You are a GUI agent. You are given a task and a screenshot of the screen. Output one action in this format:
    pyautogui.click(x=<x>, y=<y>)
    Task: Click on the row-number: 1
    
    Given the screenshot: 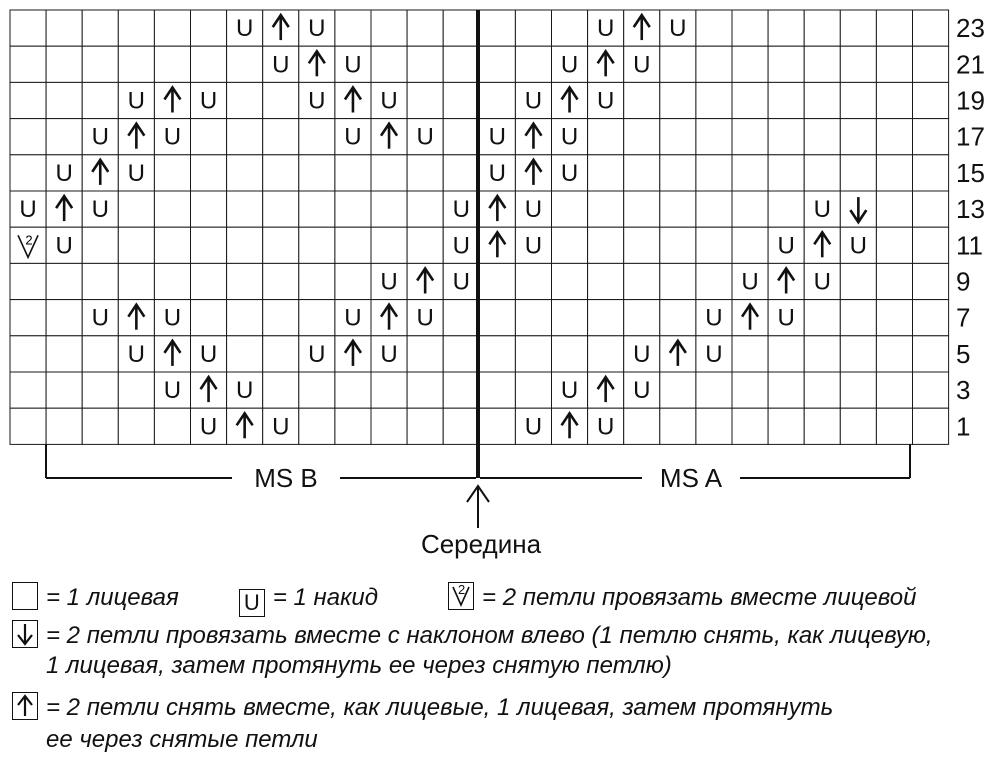 What is the action you would take?
    pyautogui.click(x=963, y=426)
    